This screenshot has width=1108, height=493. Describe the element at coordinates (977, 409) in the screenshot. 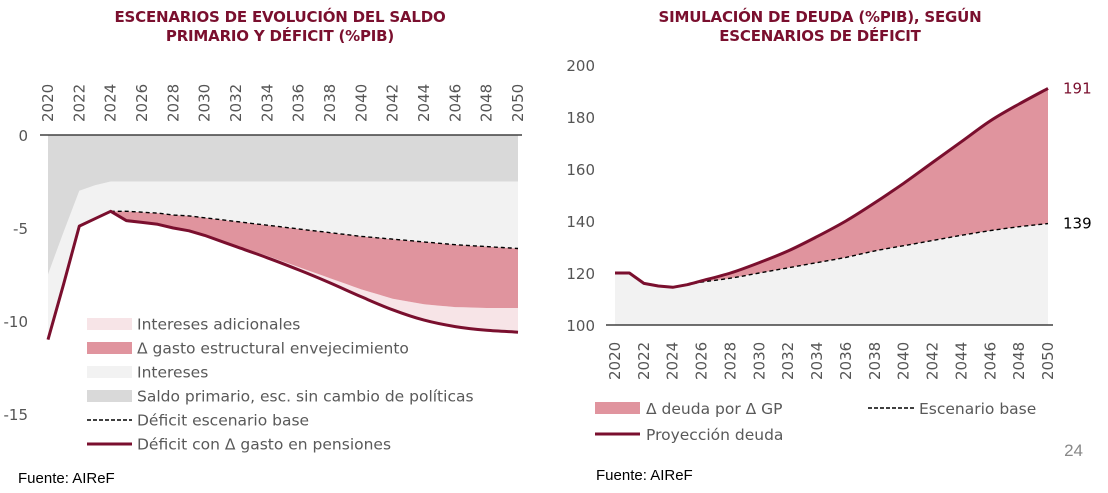

I see `right-legend-label: Escenario base` at that location.